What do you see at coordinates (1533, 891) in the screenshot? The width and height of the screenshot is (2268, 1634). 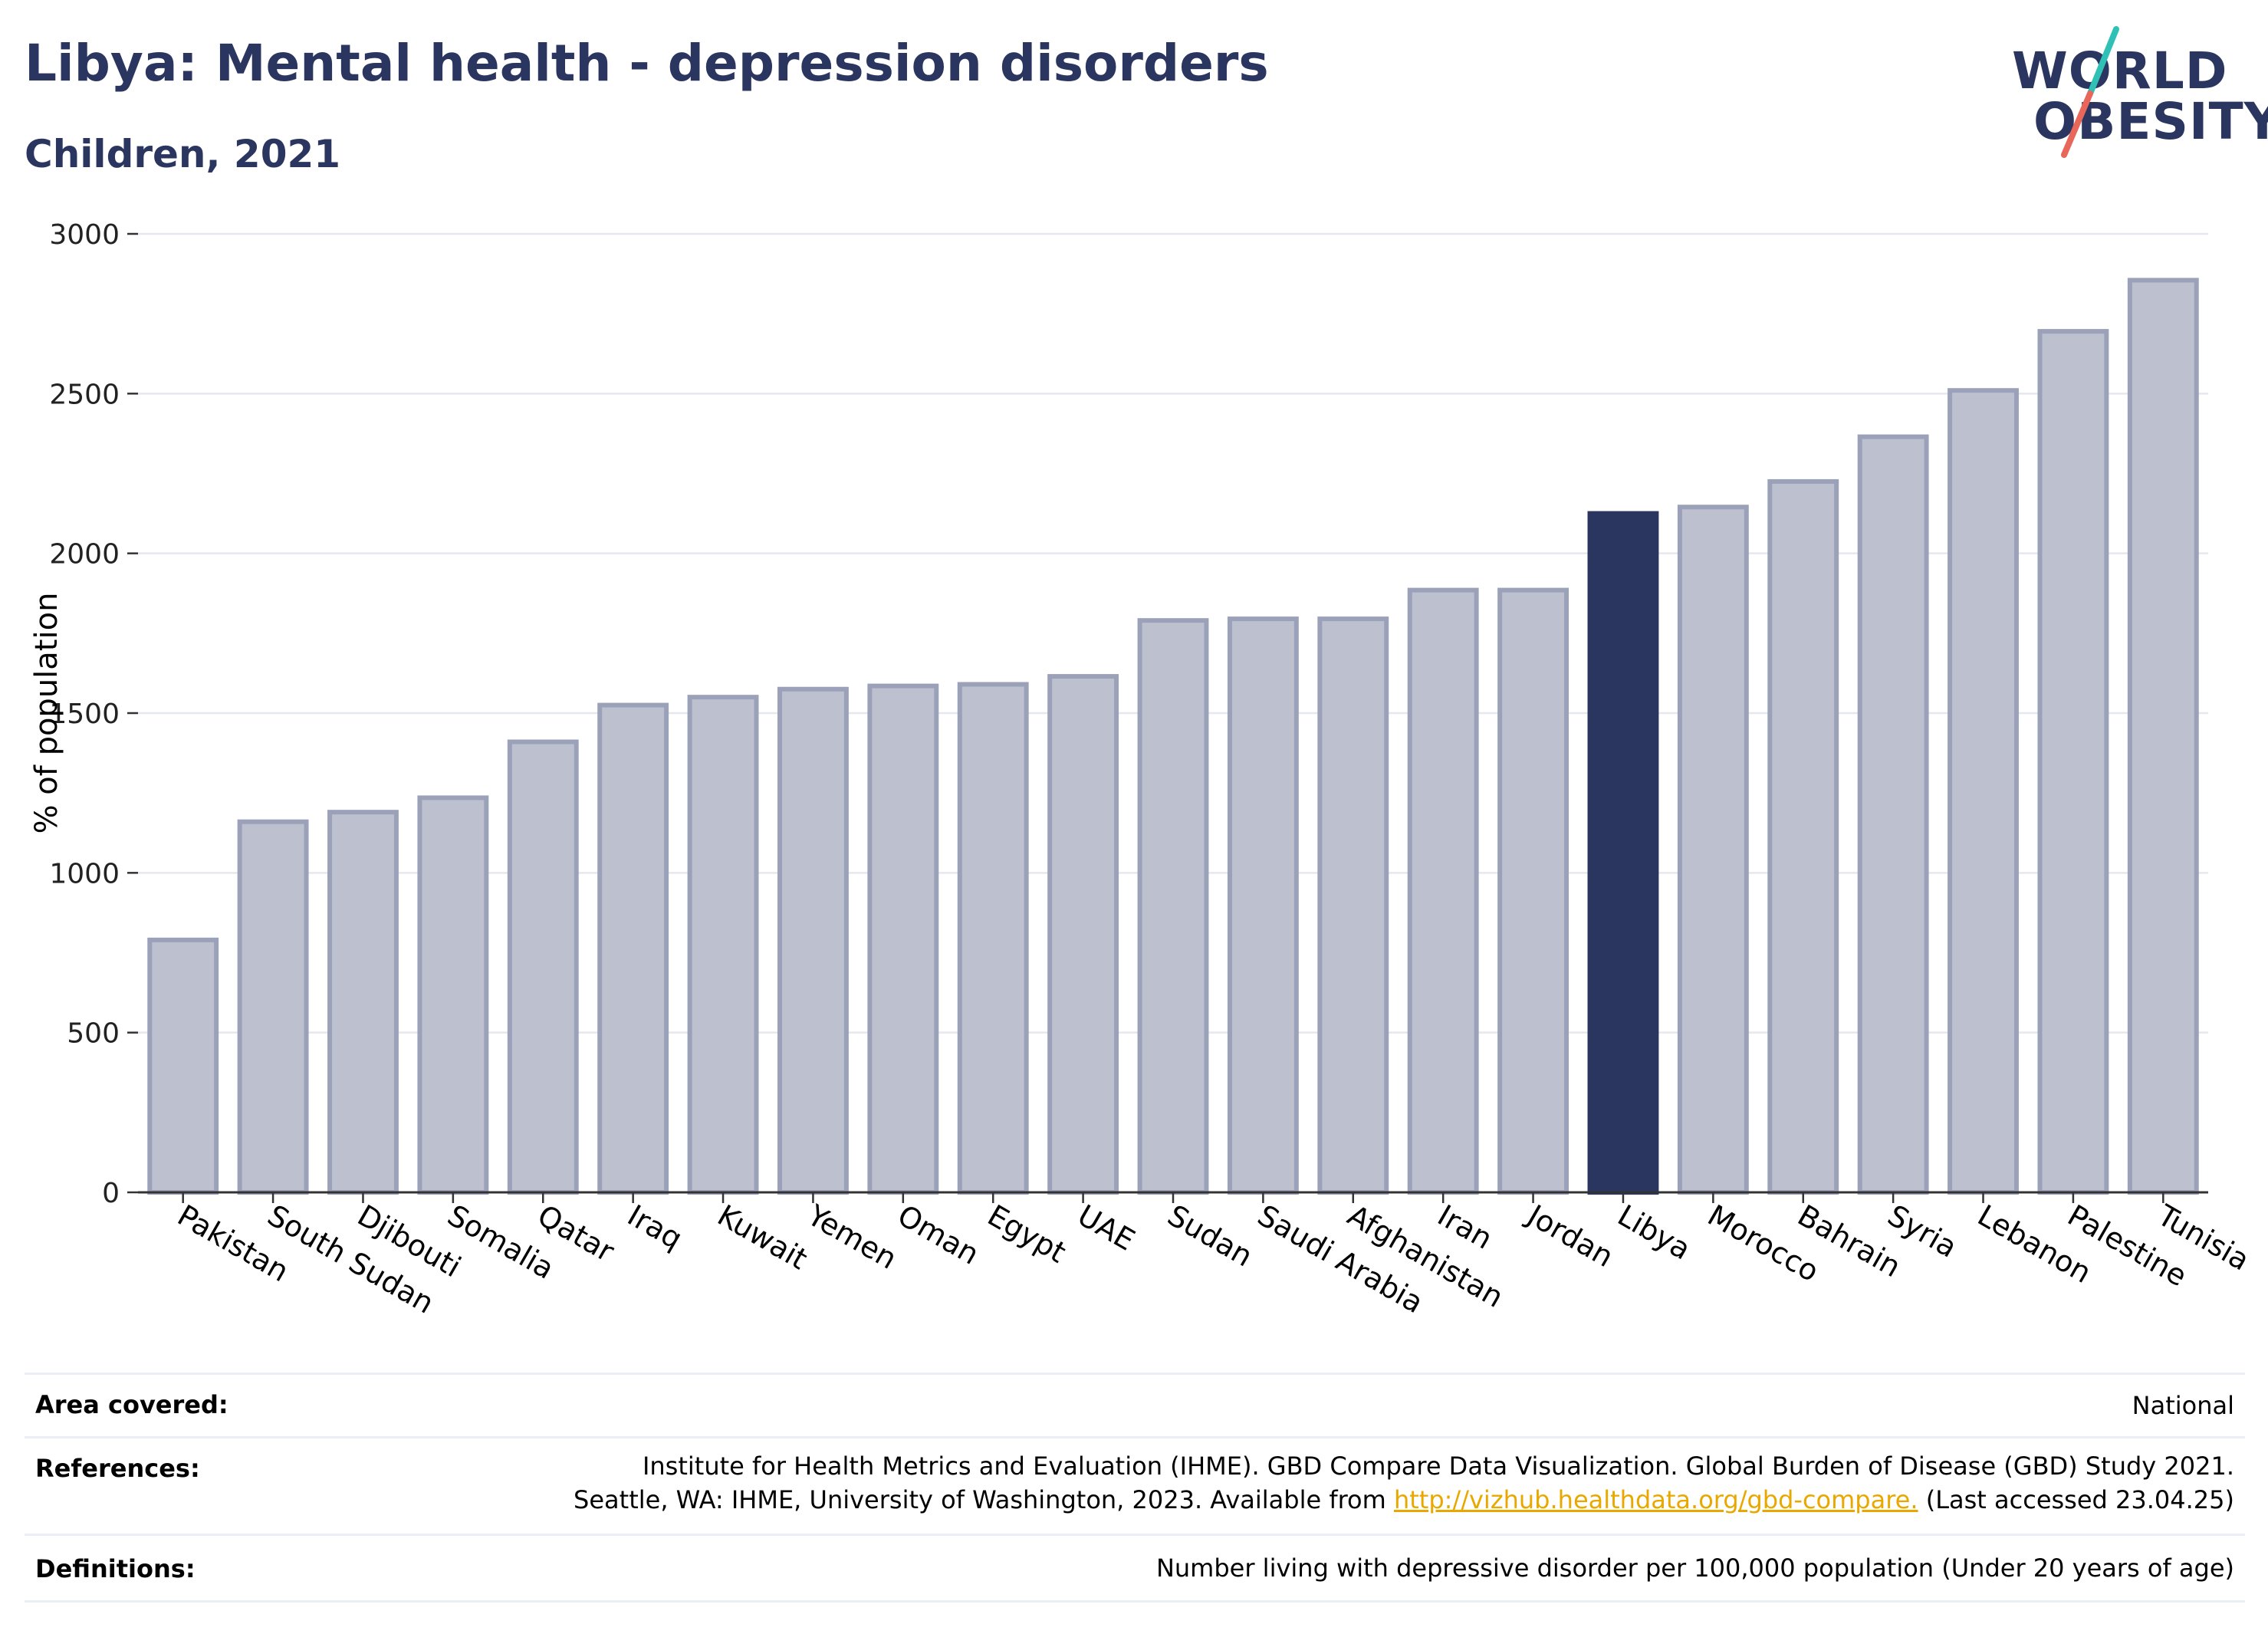 I see `bar-jordan` at bounding box center [1533, 891].